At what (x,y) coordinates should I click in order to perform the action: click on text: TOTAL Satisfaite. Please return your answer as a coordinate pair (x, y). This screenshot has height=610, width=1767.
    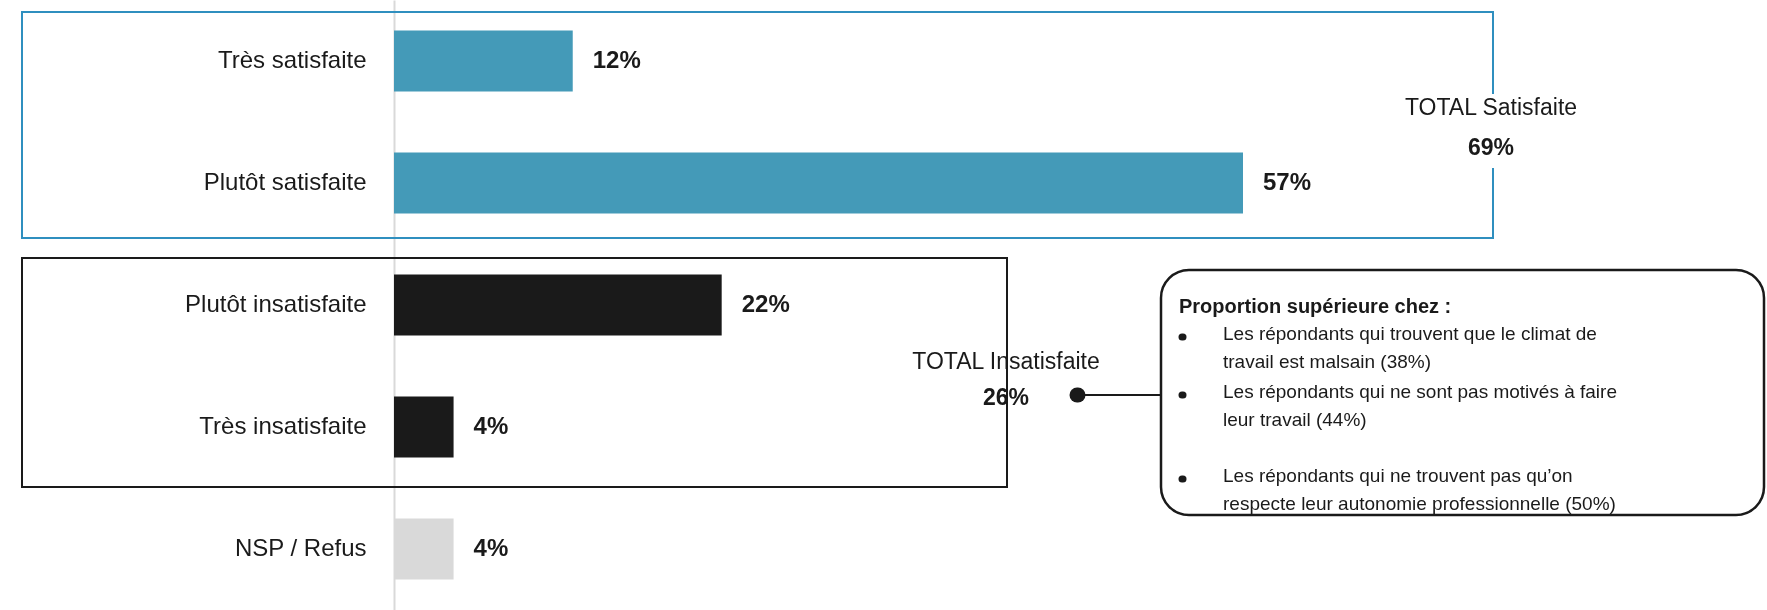
    Looking at the image, I should click on (1491, 107).